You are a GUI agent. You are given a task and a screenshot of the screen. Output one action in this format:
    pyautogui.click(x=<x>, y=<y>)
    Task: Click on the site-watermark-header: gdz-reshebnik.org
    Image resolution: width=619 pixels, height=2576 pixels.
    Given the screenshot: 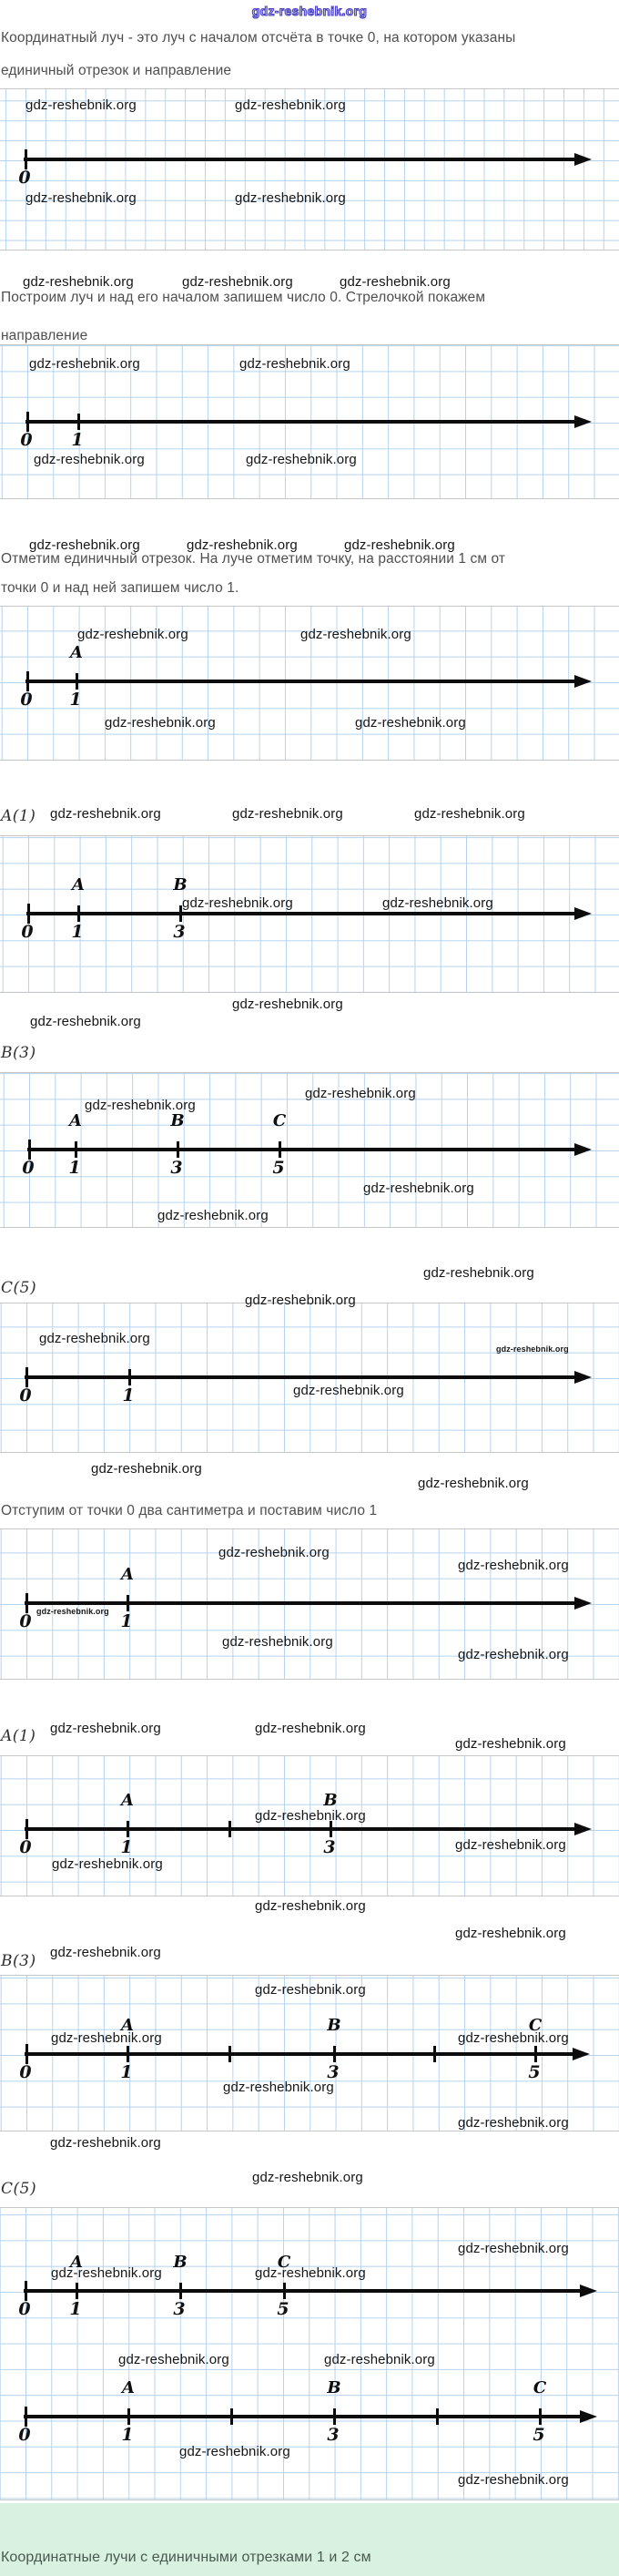 What is the action you would take?
    pyautogui.click(x=309, y=10)
    